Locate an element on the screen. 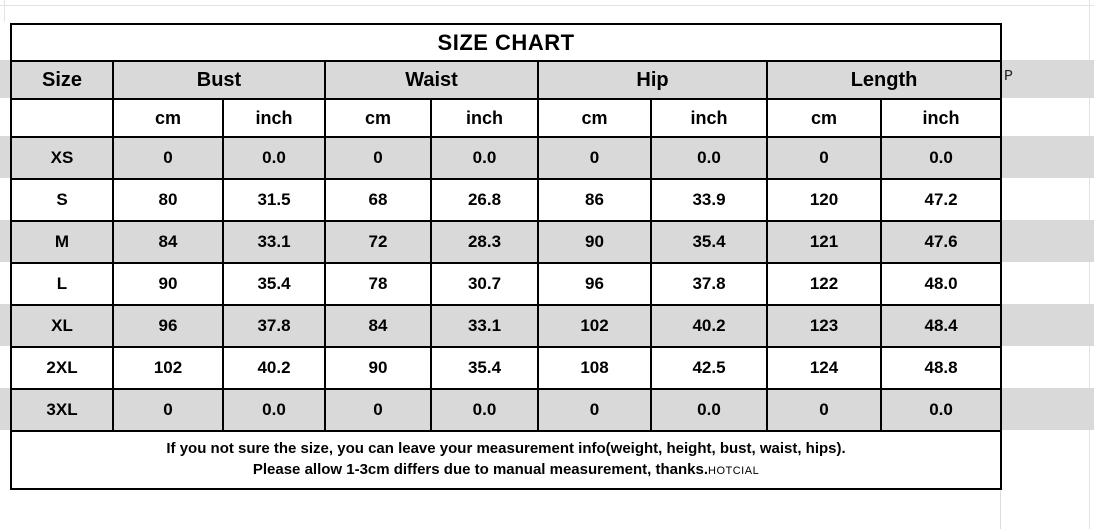  chart-title: SIZE CHART is located at coordinates (506, 42).